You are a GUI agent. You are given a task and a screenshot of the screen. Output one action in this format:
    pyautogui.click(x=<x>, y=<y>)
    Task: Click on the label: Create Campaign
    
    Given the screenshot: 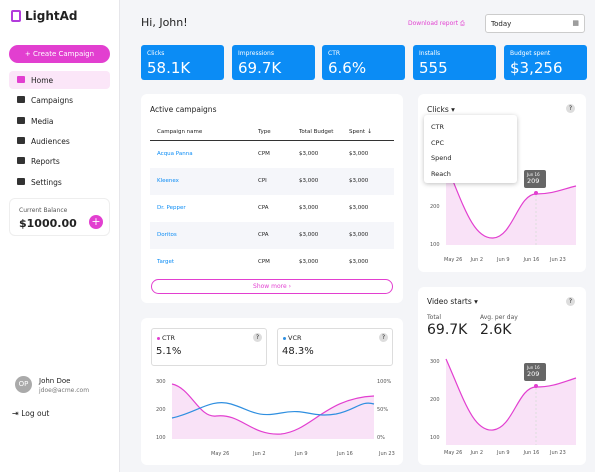 What is the action you would take?
    pyautogui.click(x=64, y=54)
    